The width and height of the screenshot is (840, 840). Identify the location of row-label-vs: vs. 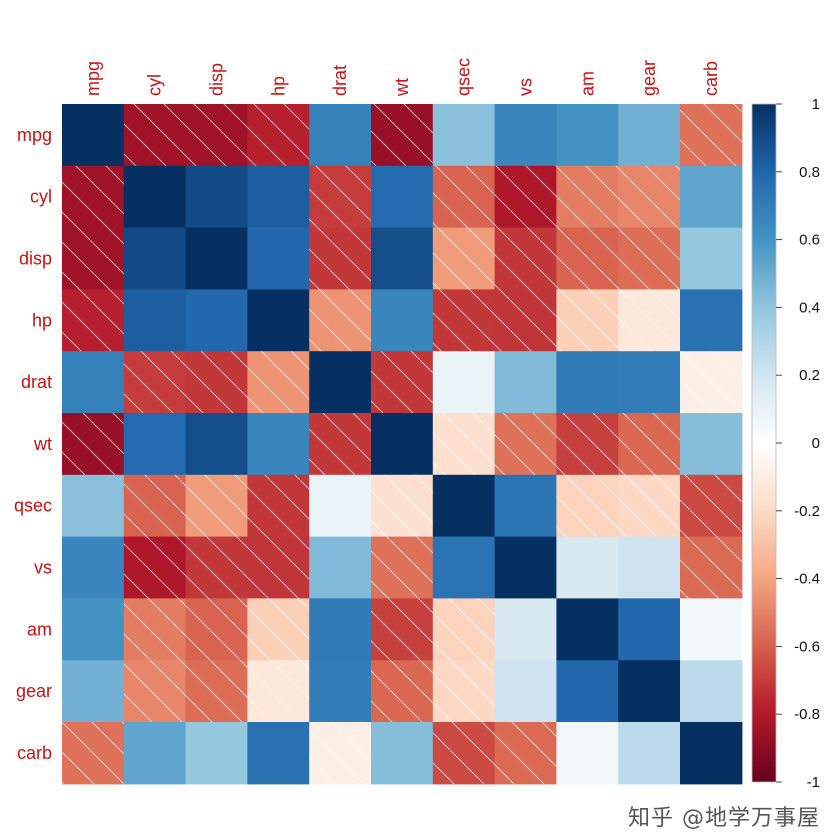
(43, 568).